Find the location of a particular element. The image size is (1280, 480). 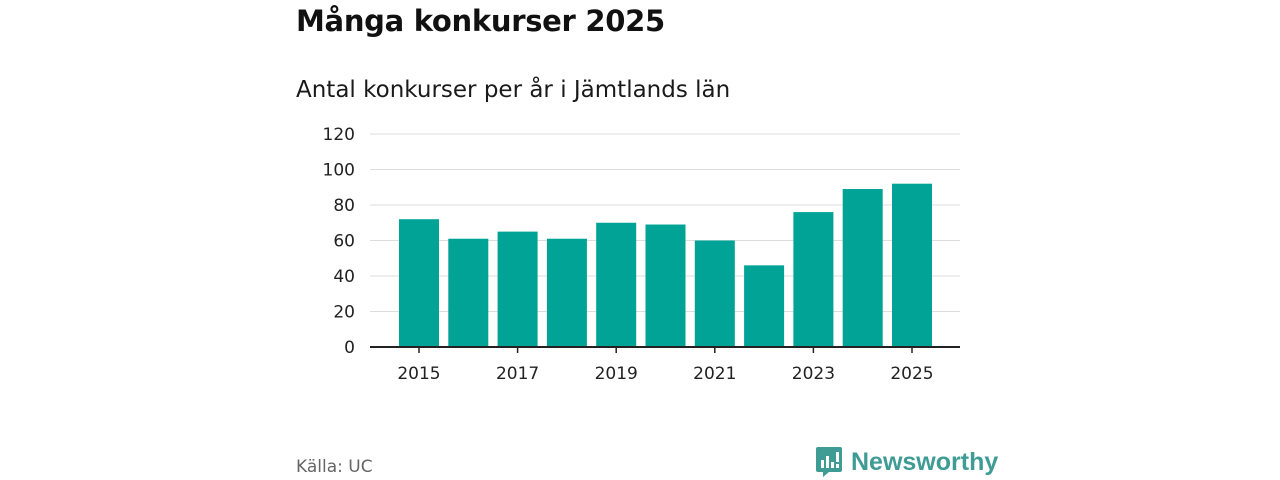

newsworthy-logo-icon is located at coordinates (829, 462).